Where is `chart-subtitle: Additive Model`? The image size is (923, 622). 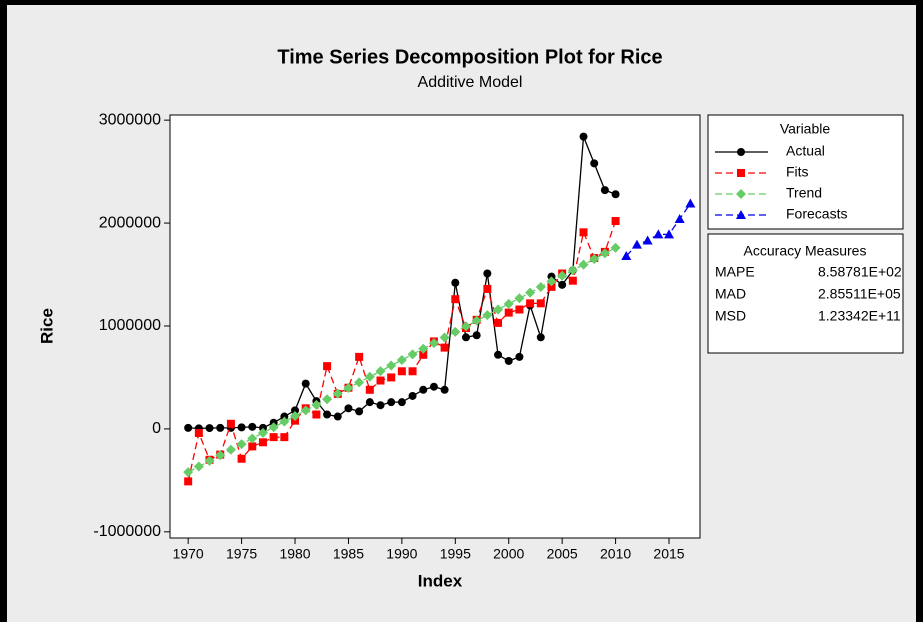 chart-subtitle: Additive Model is located at coordinates (470, 82).